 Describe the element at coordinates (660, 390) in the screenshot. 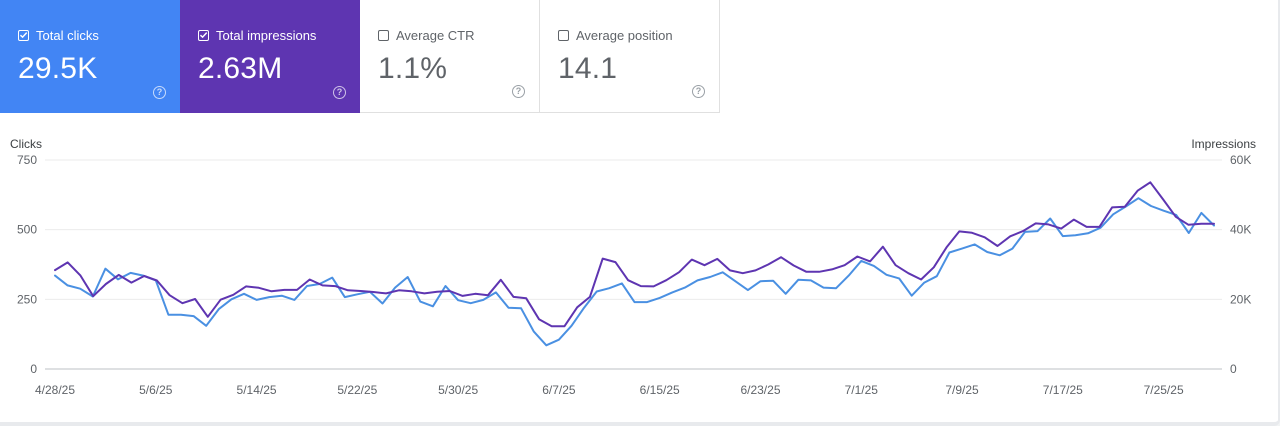

I see `x-tick-label: 6/15/25` at that location.